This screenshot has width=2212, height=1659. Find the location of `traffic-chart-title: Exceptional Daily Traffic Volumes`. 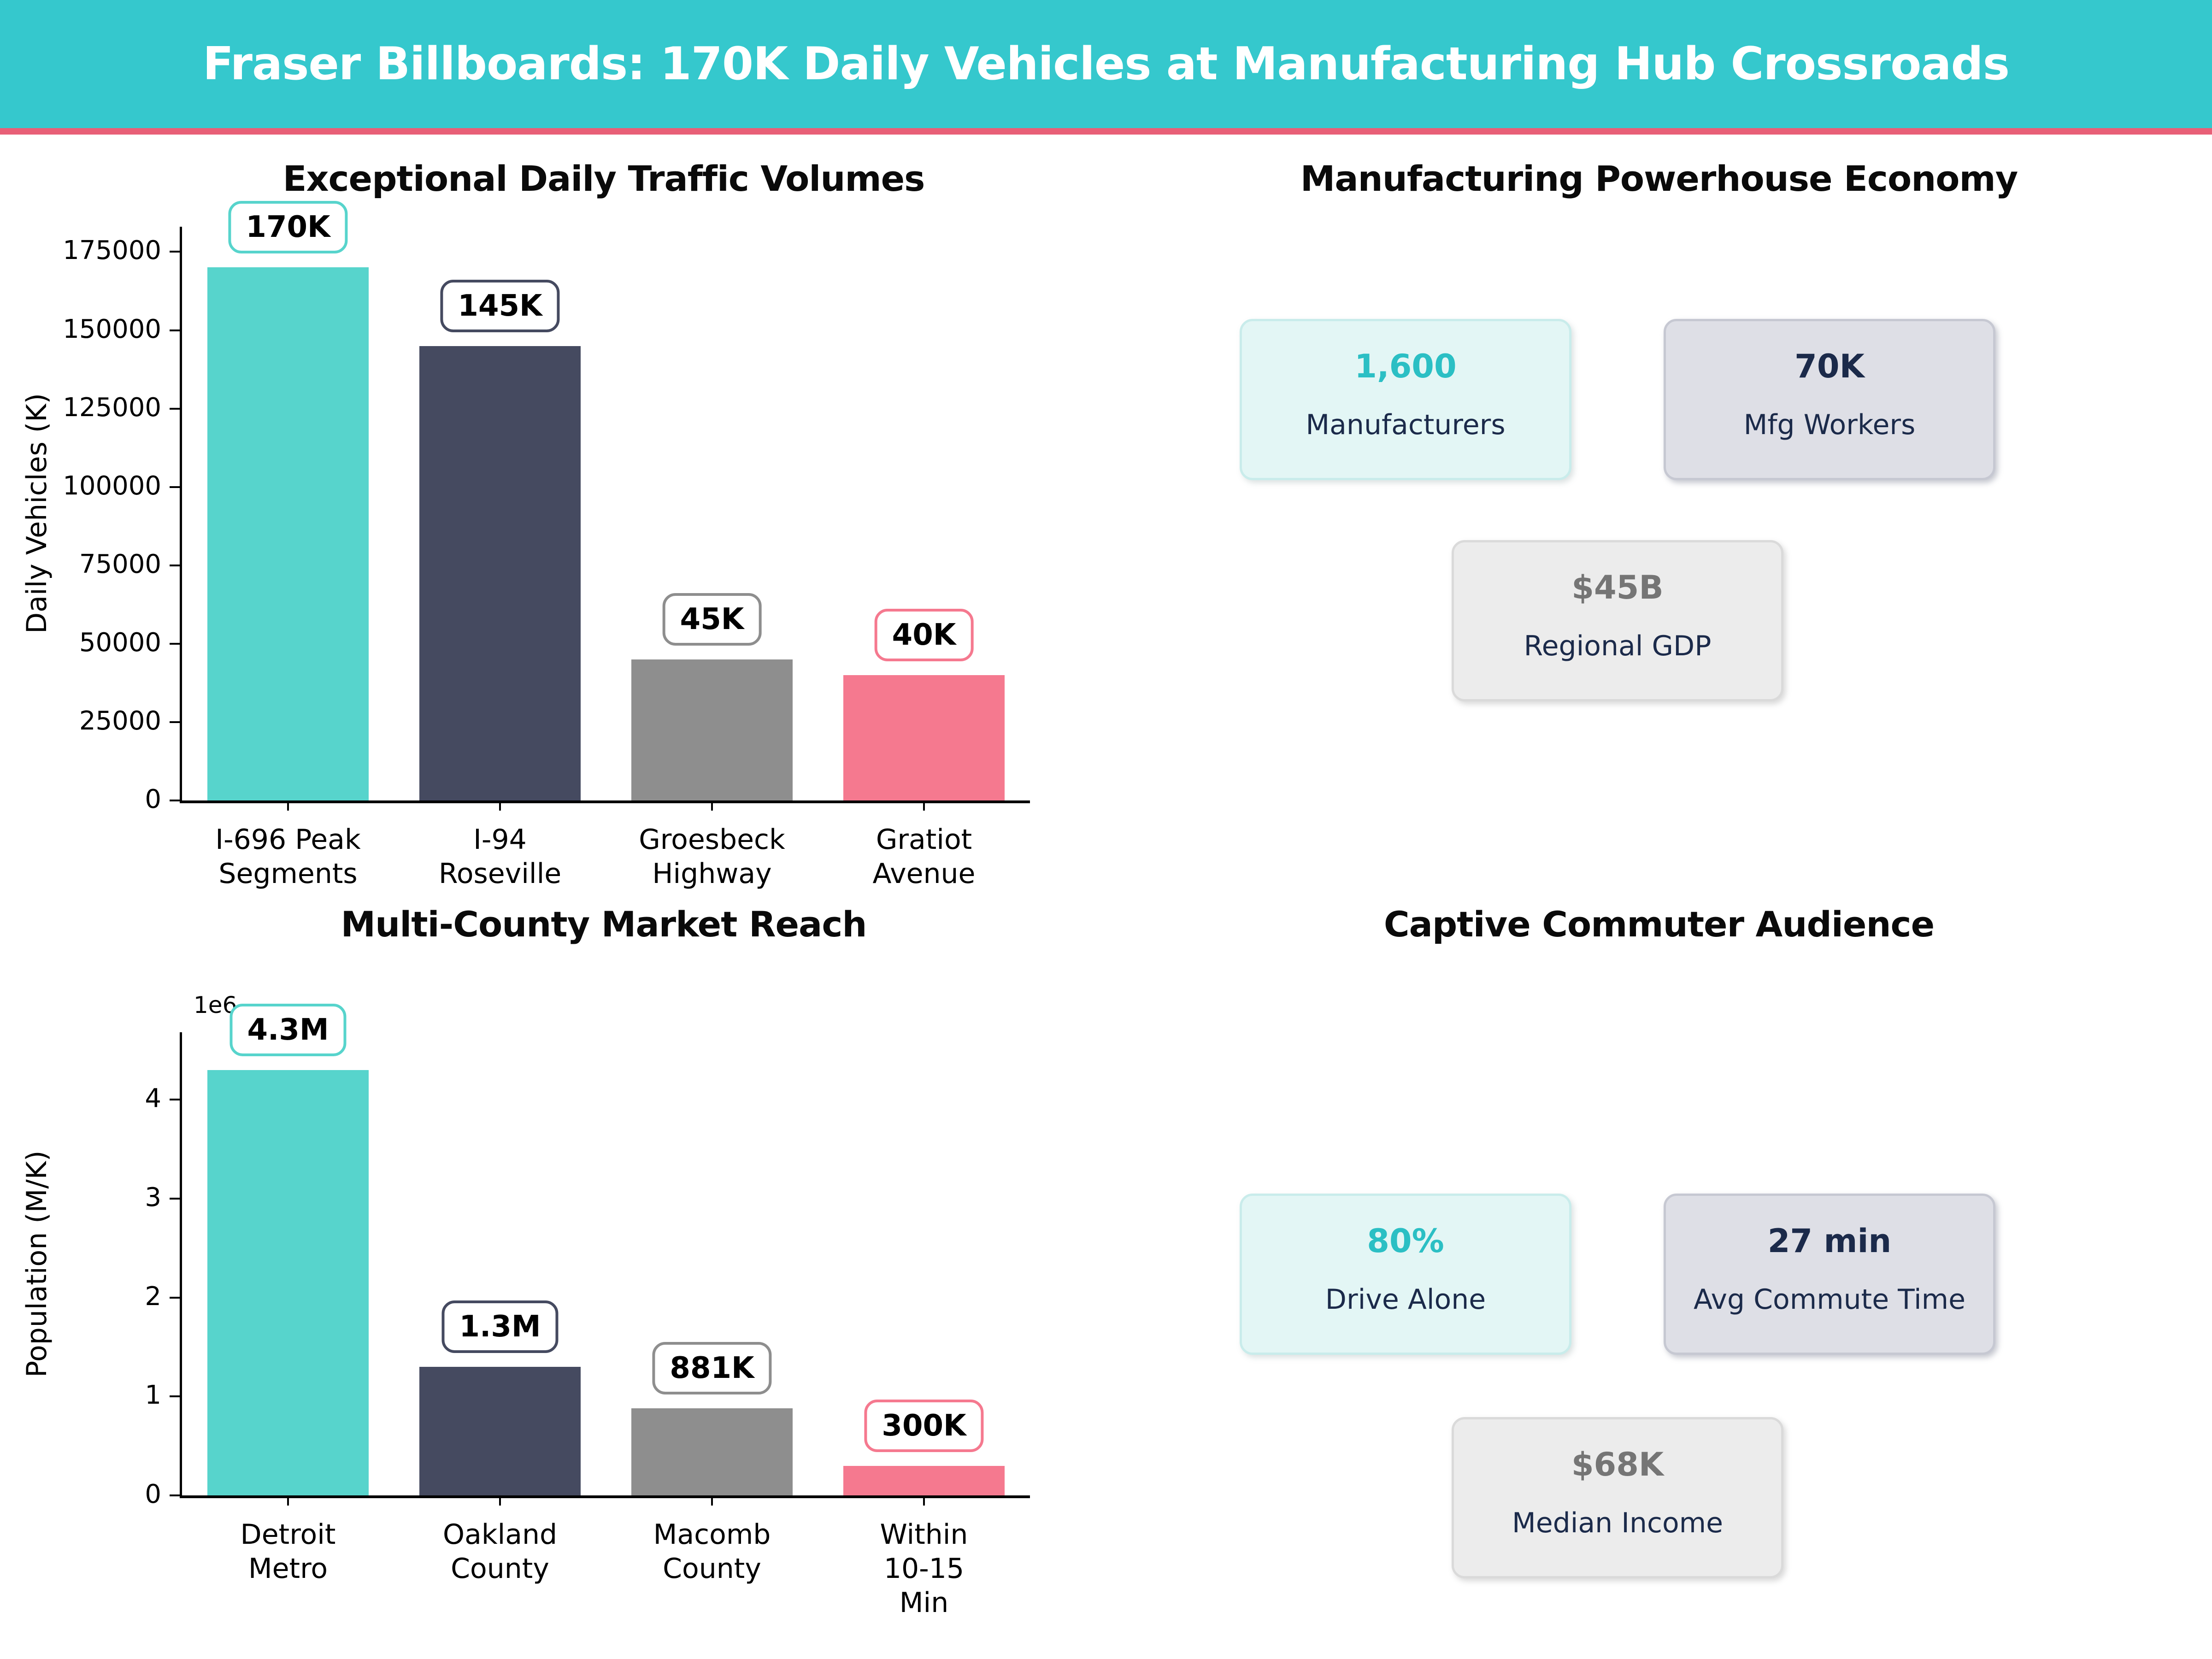

traffic-chart-title: Exceptional Daily Traffic Volumes is located at coordinates (603, 178).